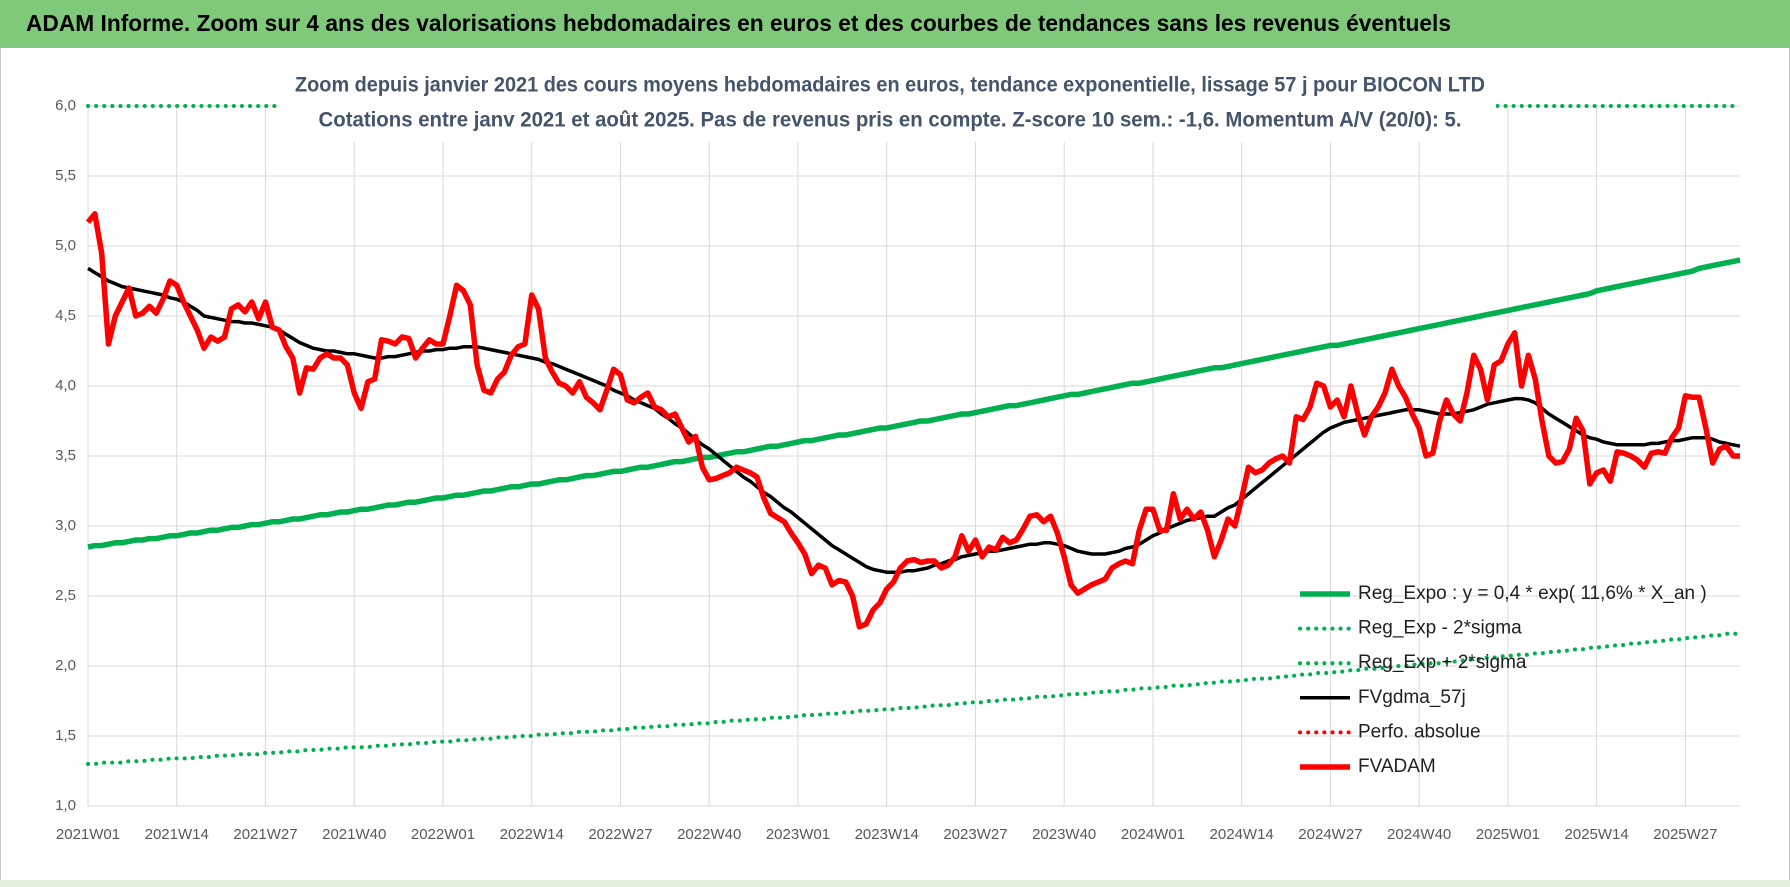 This screenshot has height=887, width=1790. What do you see at coordinates (265, 834) in the screenshot?
I see `x-tick-label: 2021W27` at bounding box center [265, 834].